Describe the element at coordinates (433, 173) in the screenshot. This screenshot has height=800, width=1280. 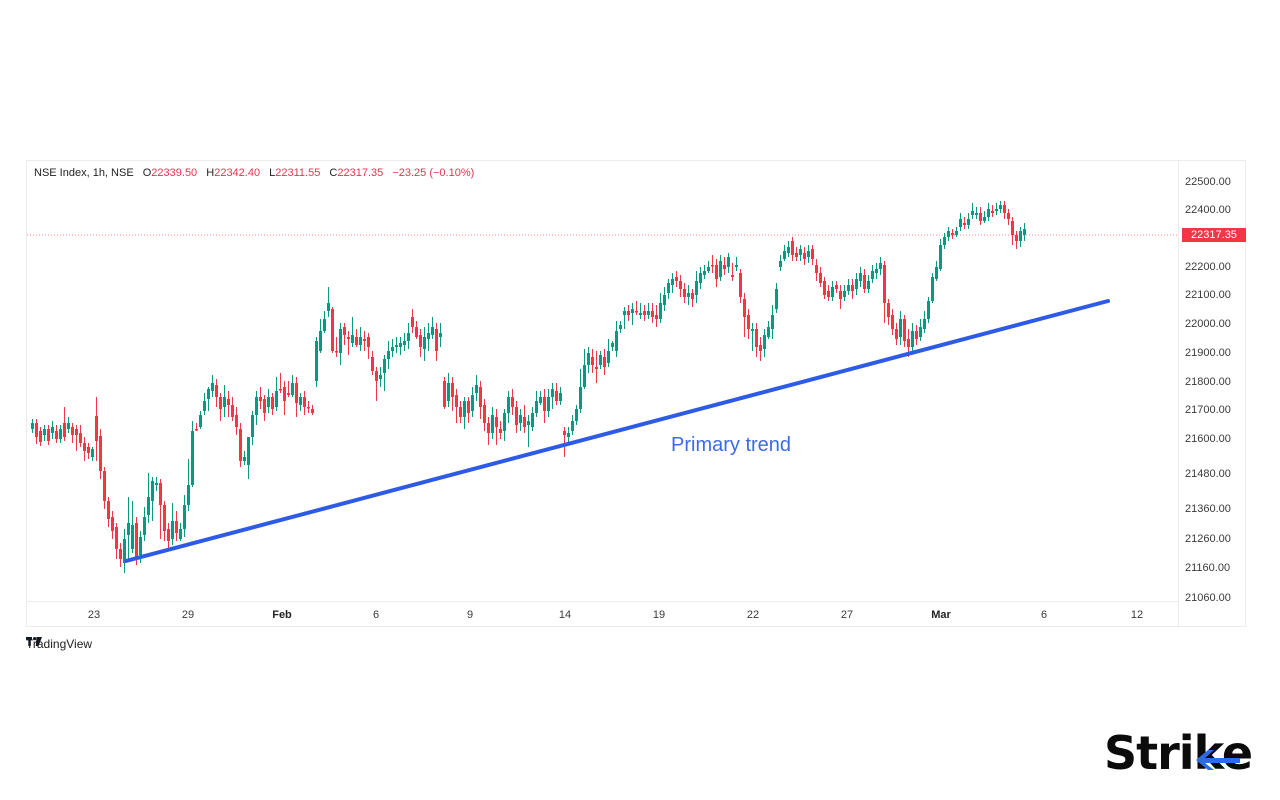
I see `change-value: −23.25 (−0.10%)` at that location.